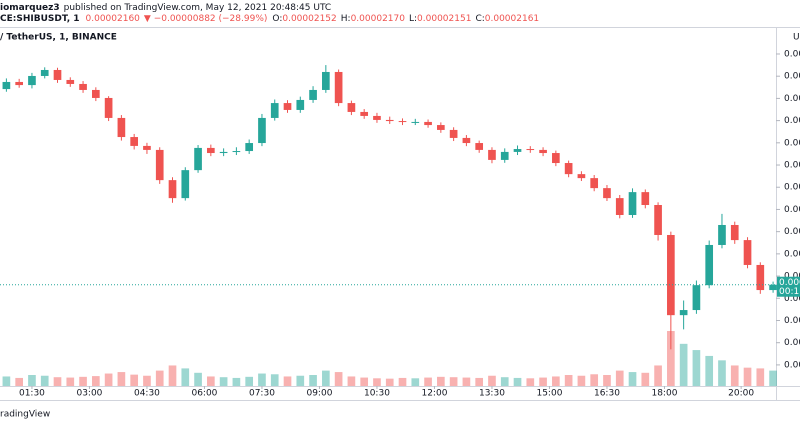 The width and height of the screenshot is (800, 424). I want to click on x-tick-label: 16:30, so click(607, 394).